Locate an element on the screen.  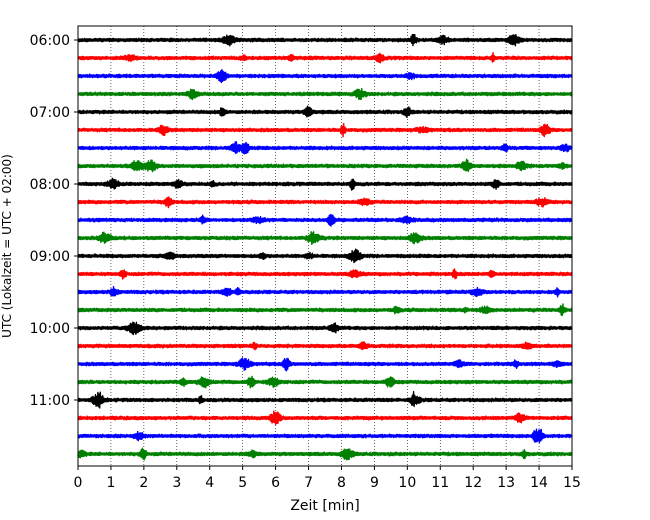
y-axis-title: UTC (Lokalzeit = UTC + 02:00) is located at coordinates (7, 246).